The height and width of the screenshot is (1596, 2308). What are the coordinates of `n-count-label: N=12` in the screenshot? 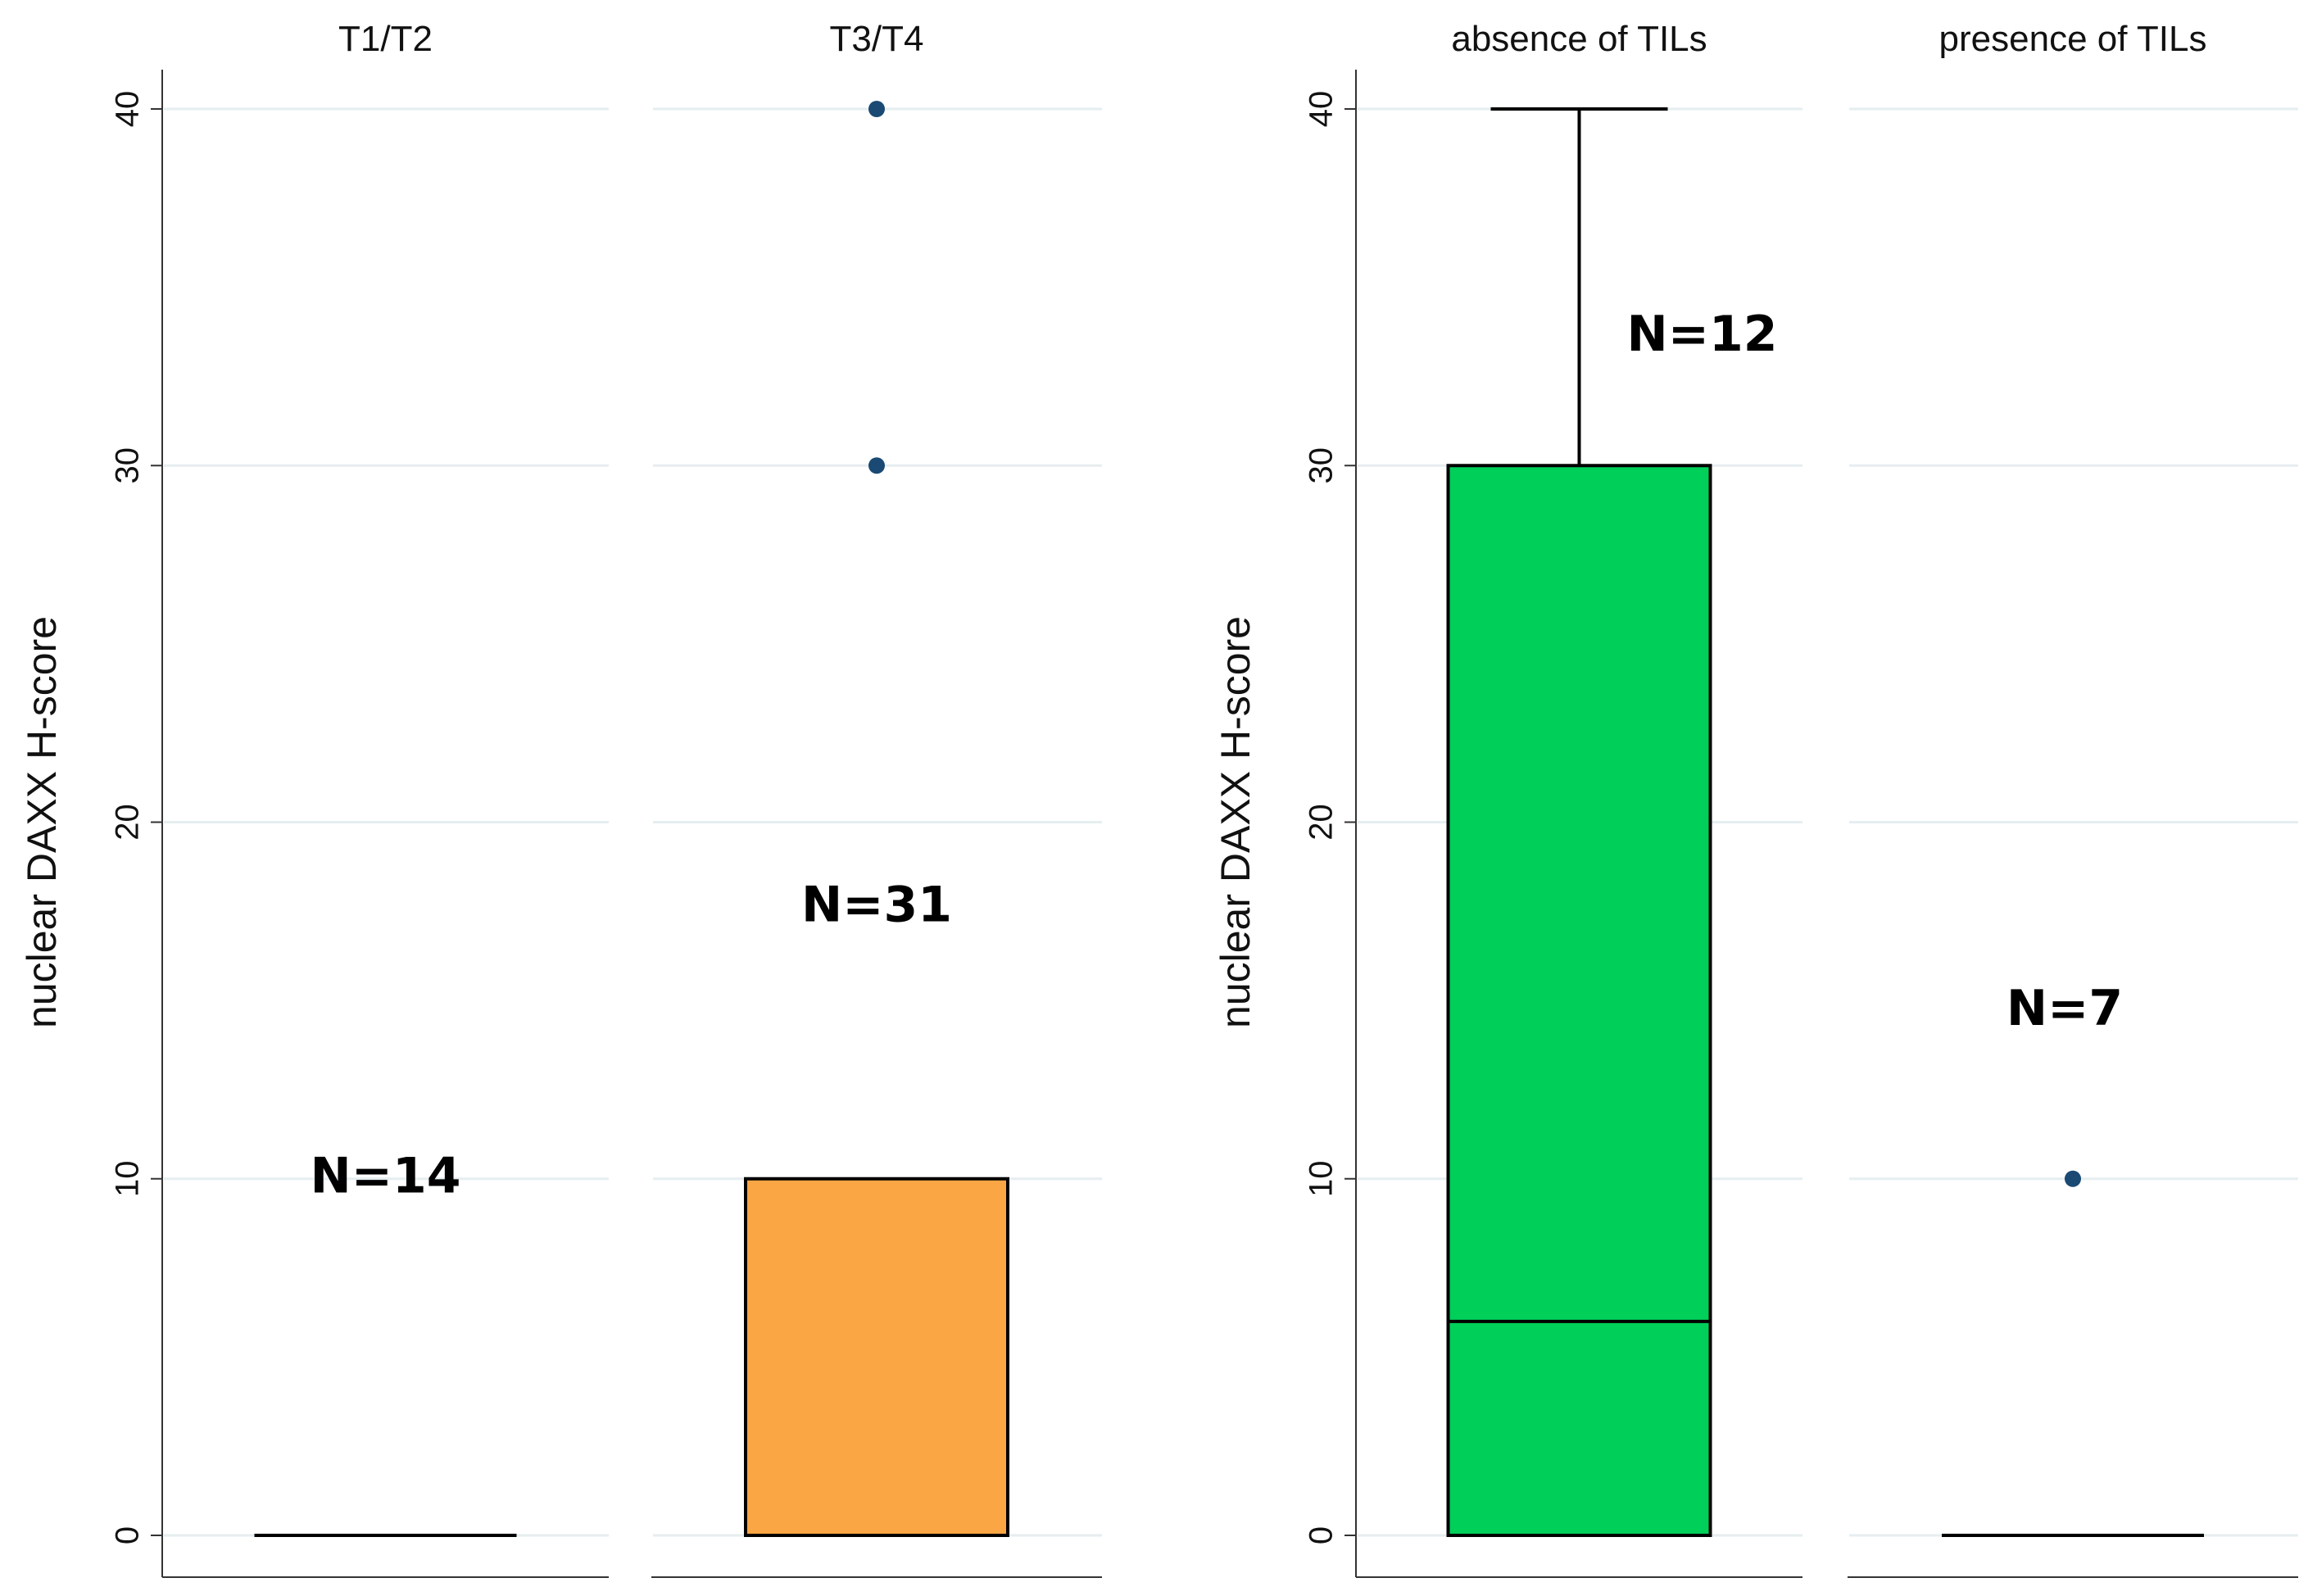 It's located at (1702, 334).